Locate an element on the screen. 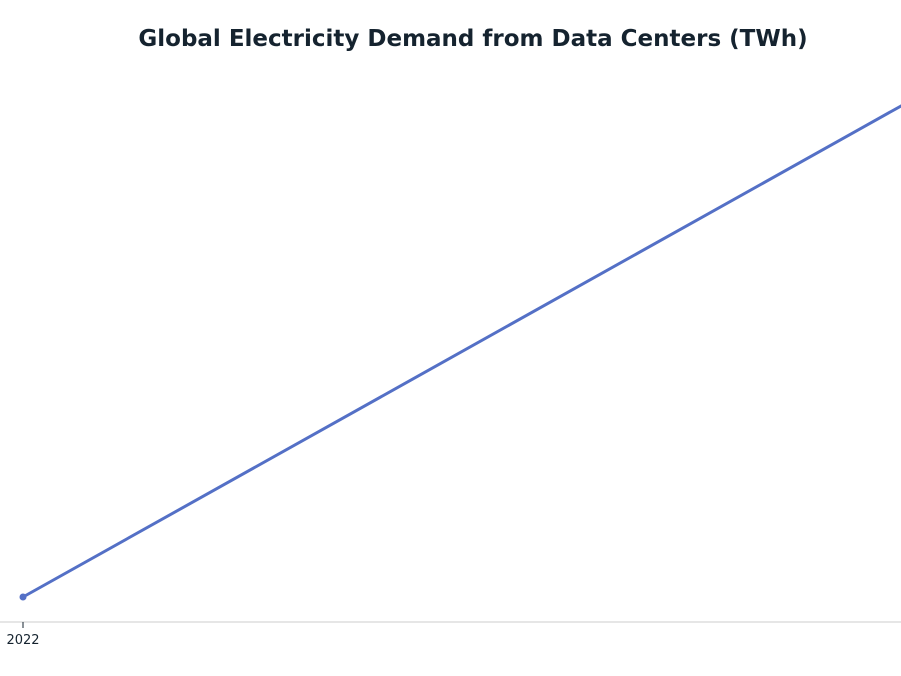 The width and height of the screenshot is (901, 676). x-axis-ticks: 2022 is located at coordinates (23, 635).